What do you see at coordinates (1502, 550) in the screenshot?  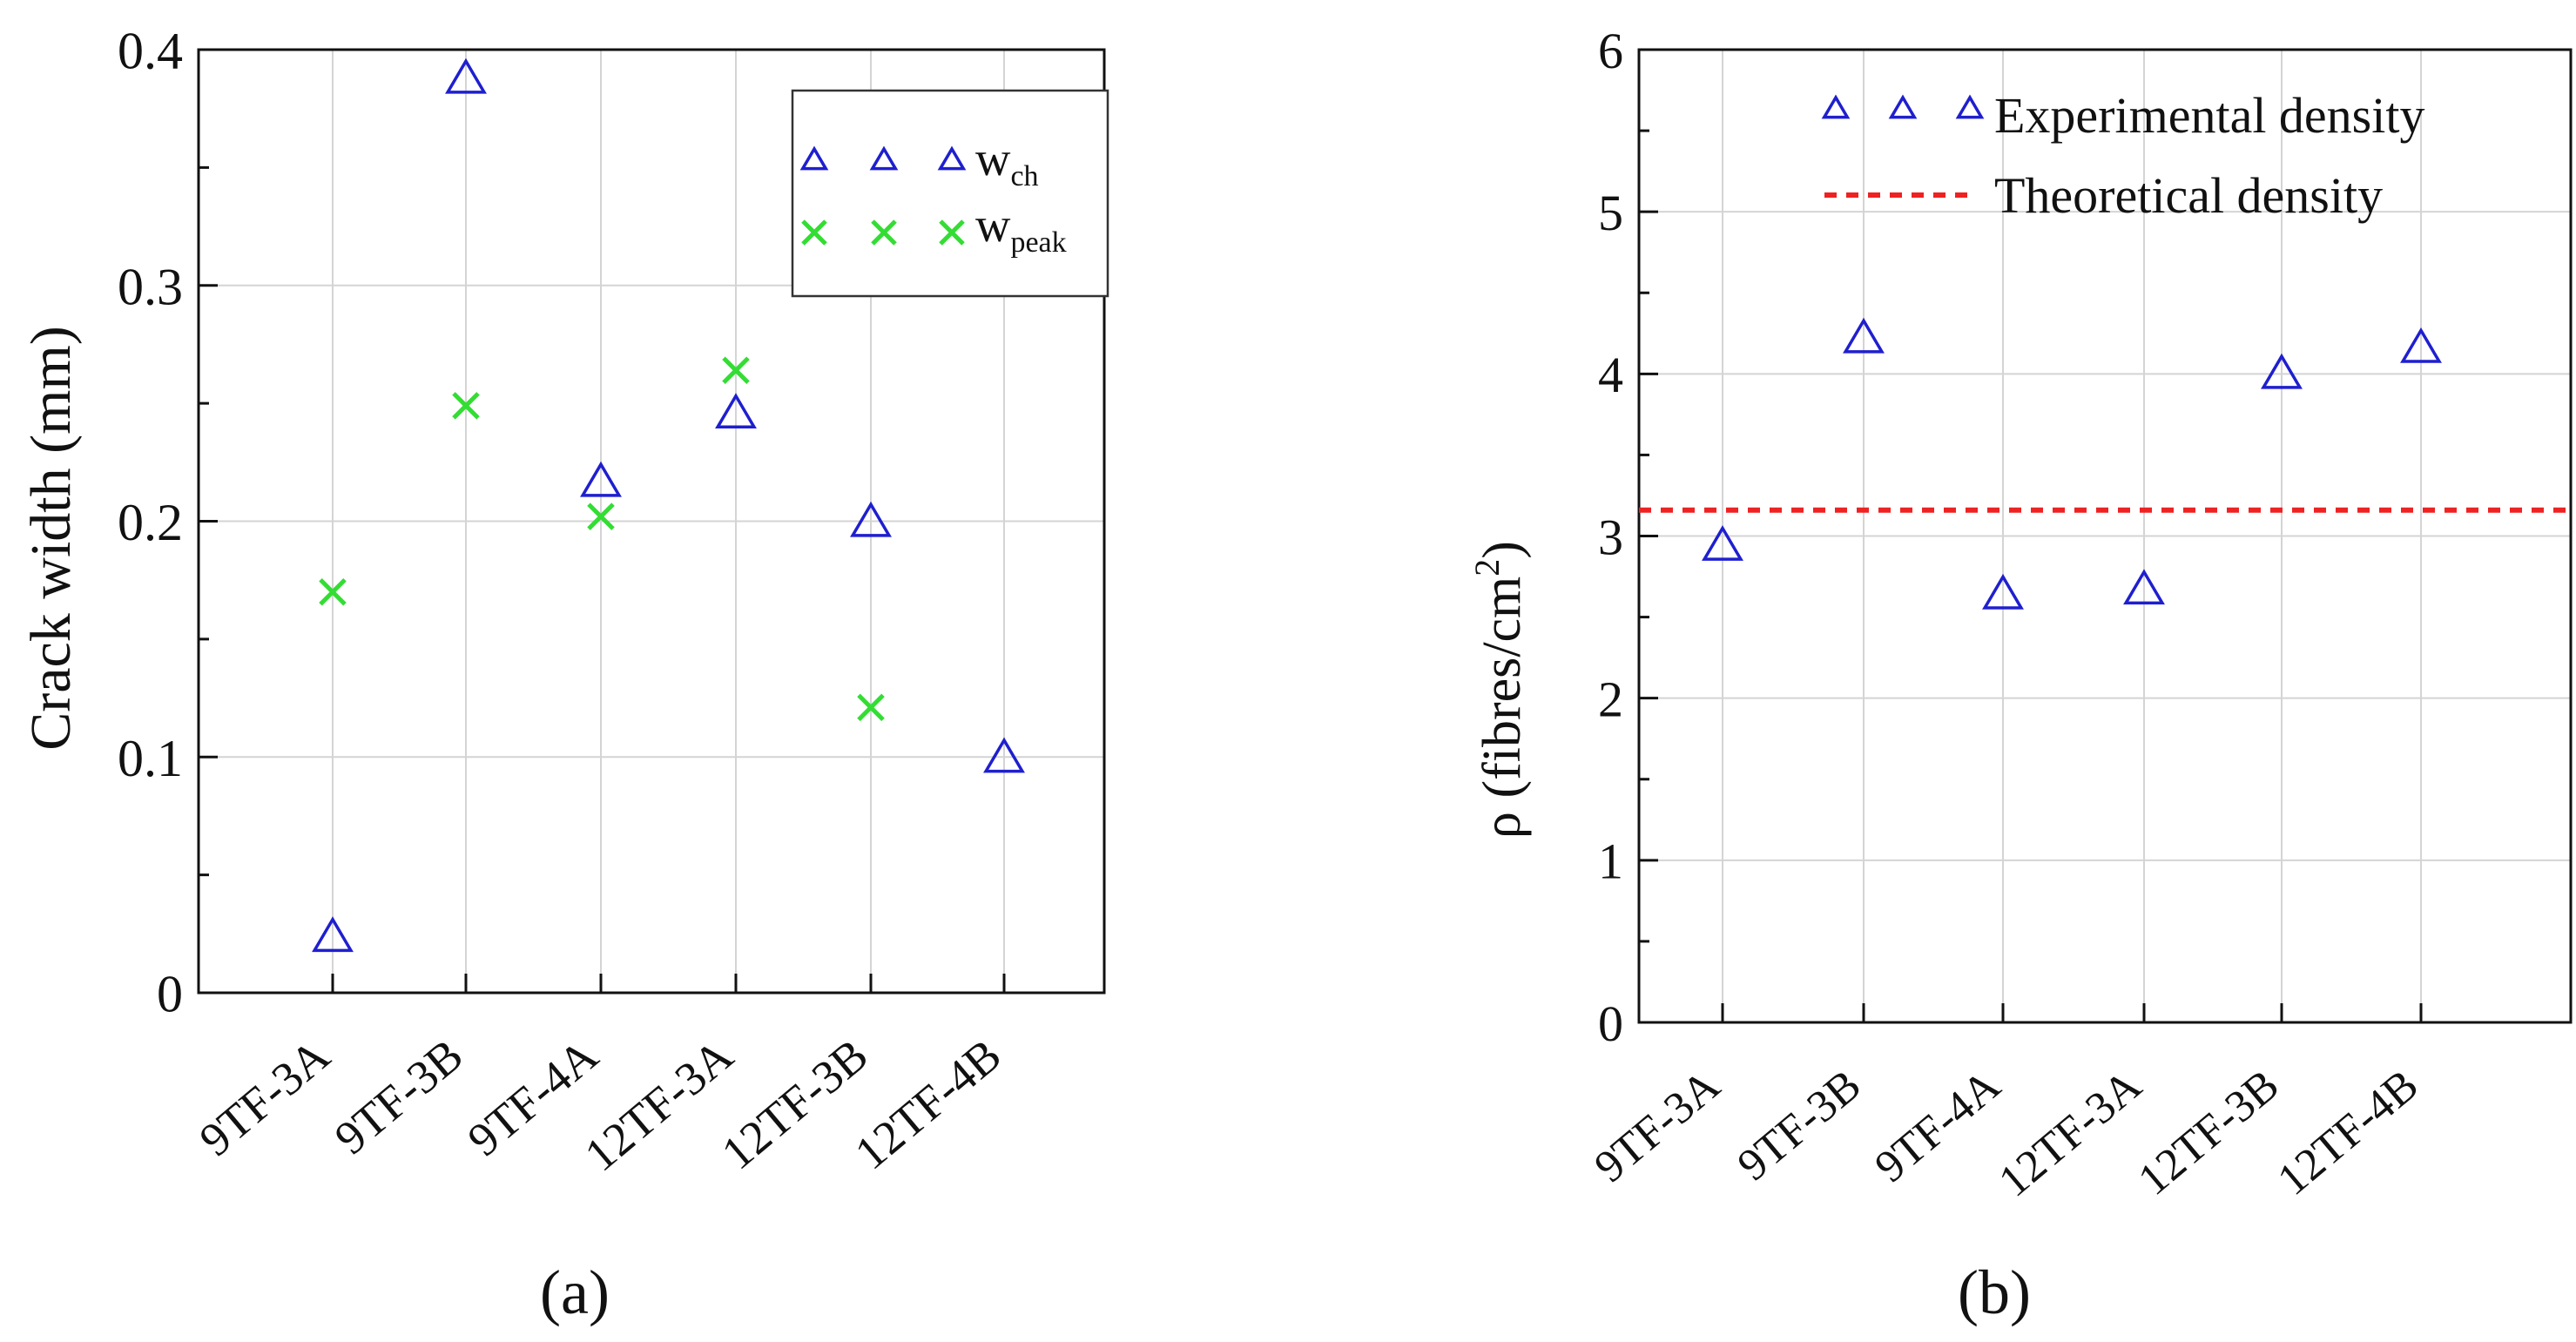 I see `y-axis-label-b-end: )` at bounding box center [1502, 550].